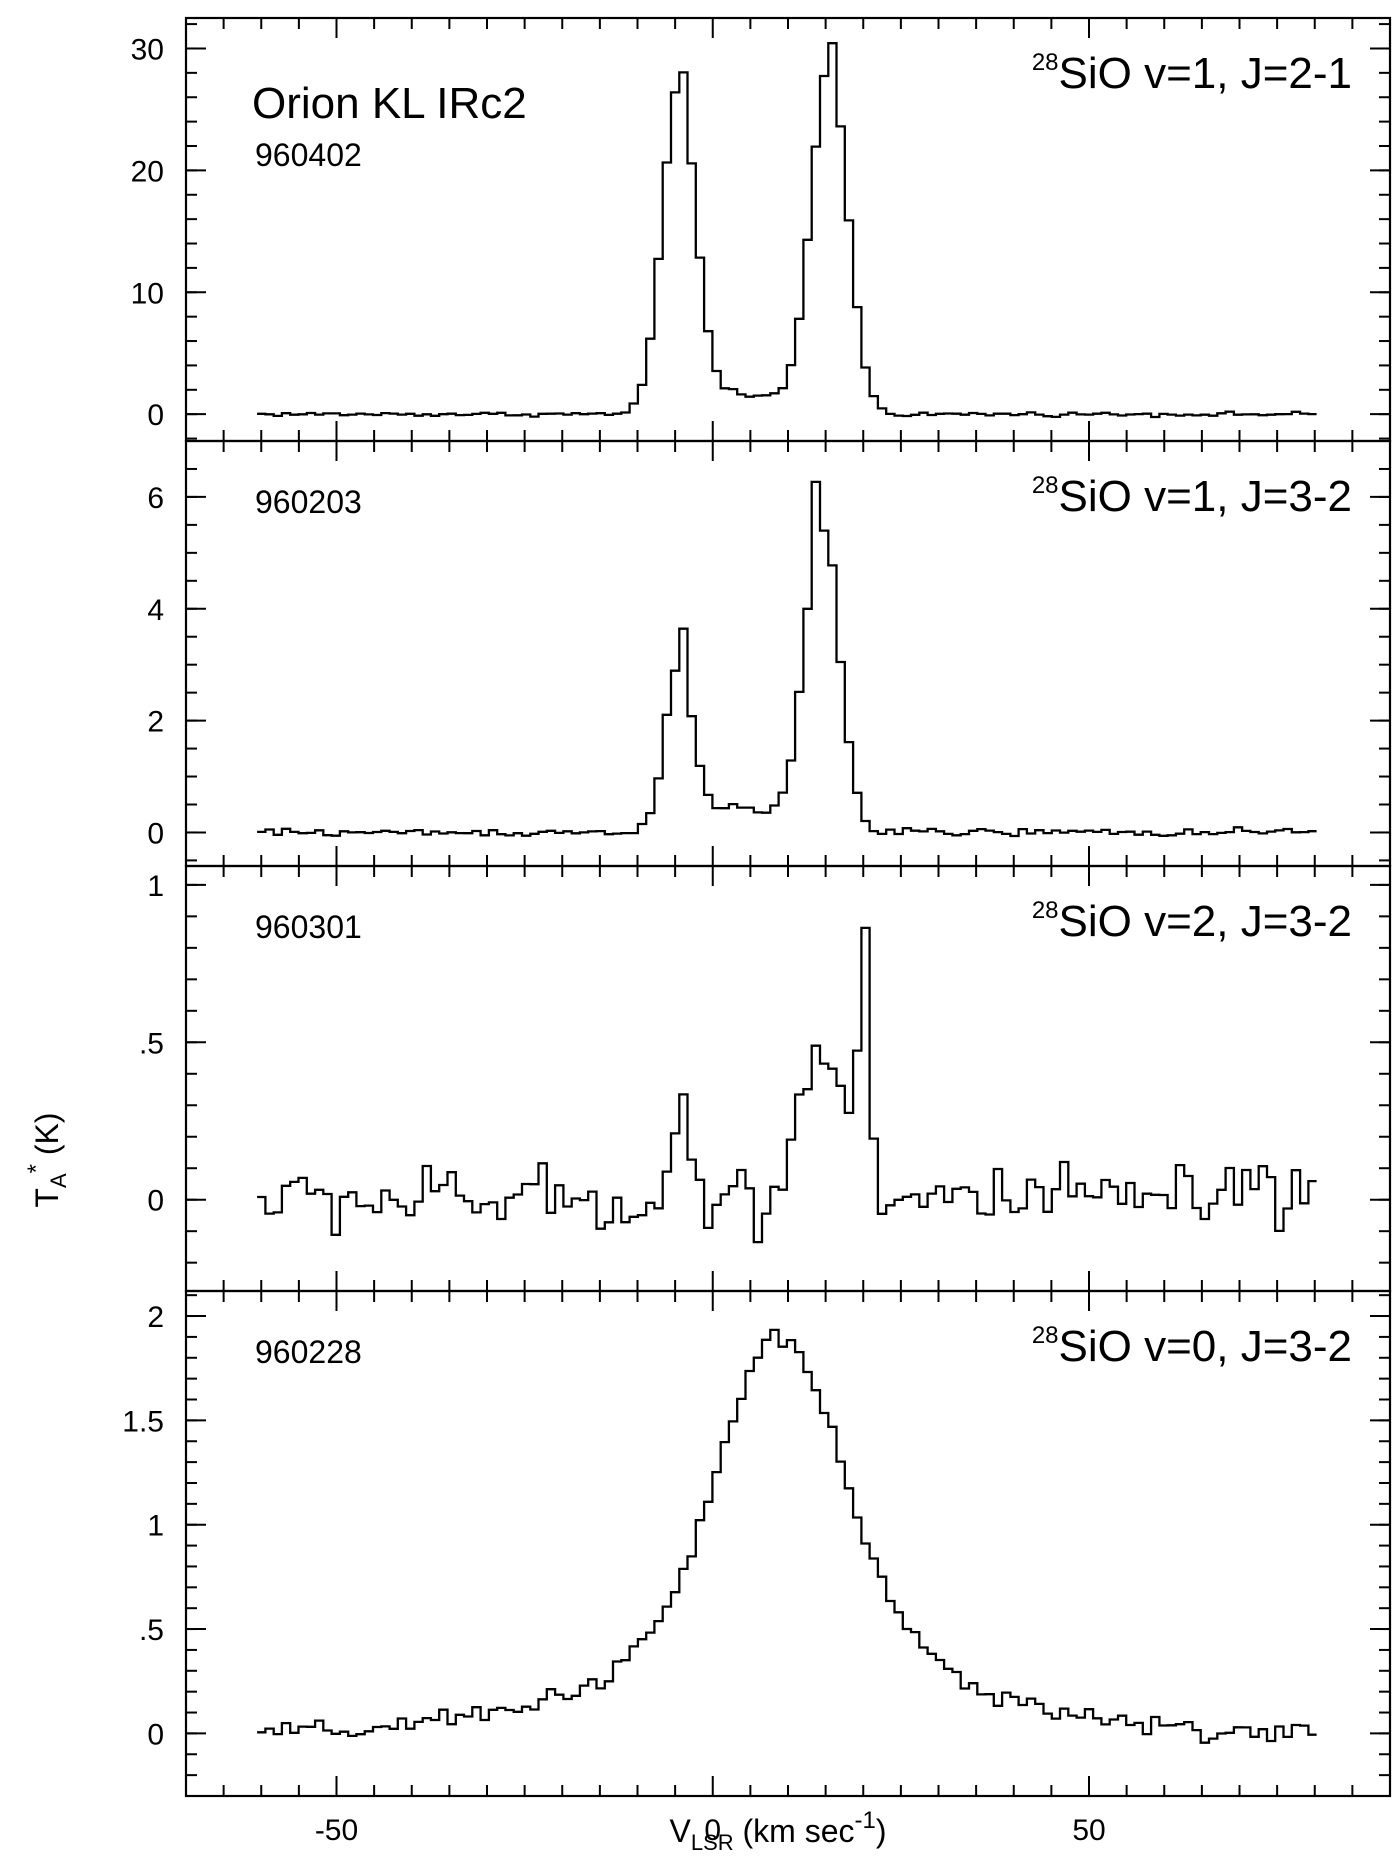  I want to click on observation-id: 960228, so click(308, 1352).